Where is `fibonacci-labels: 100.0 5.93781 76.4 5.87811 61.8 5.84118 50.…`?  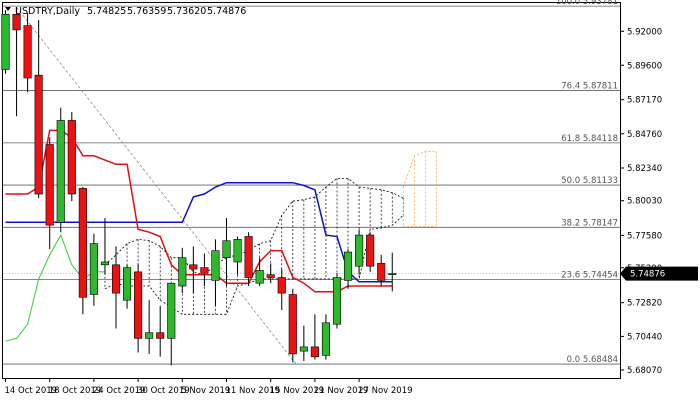 fibonacci-labels: 100.0 5.93781 76.4 5.87811 61.8 5.84118 50.… is located at coordinates (587, 182).